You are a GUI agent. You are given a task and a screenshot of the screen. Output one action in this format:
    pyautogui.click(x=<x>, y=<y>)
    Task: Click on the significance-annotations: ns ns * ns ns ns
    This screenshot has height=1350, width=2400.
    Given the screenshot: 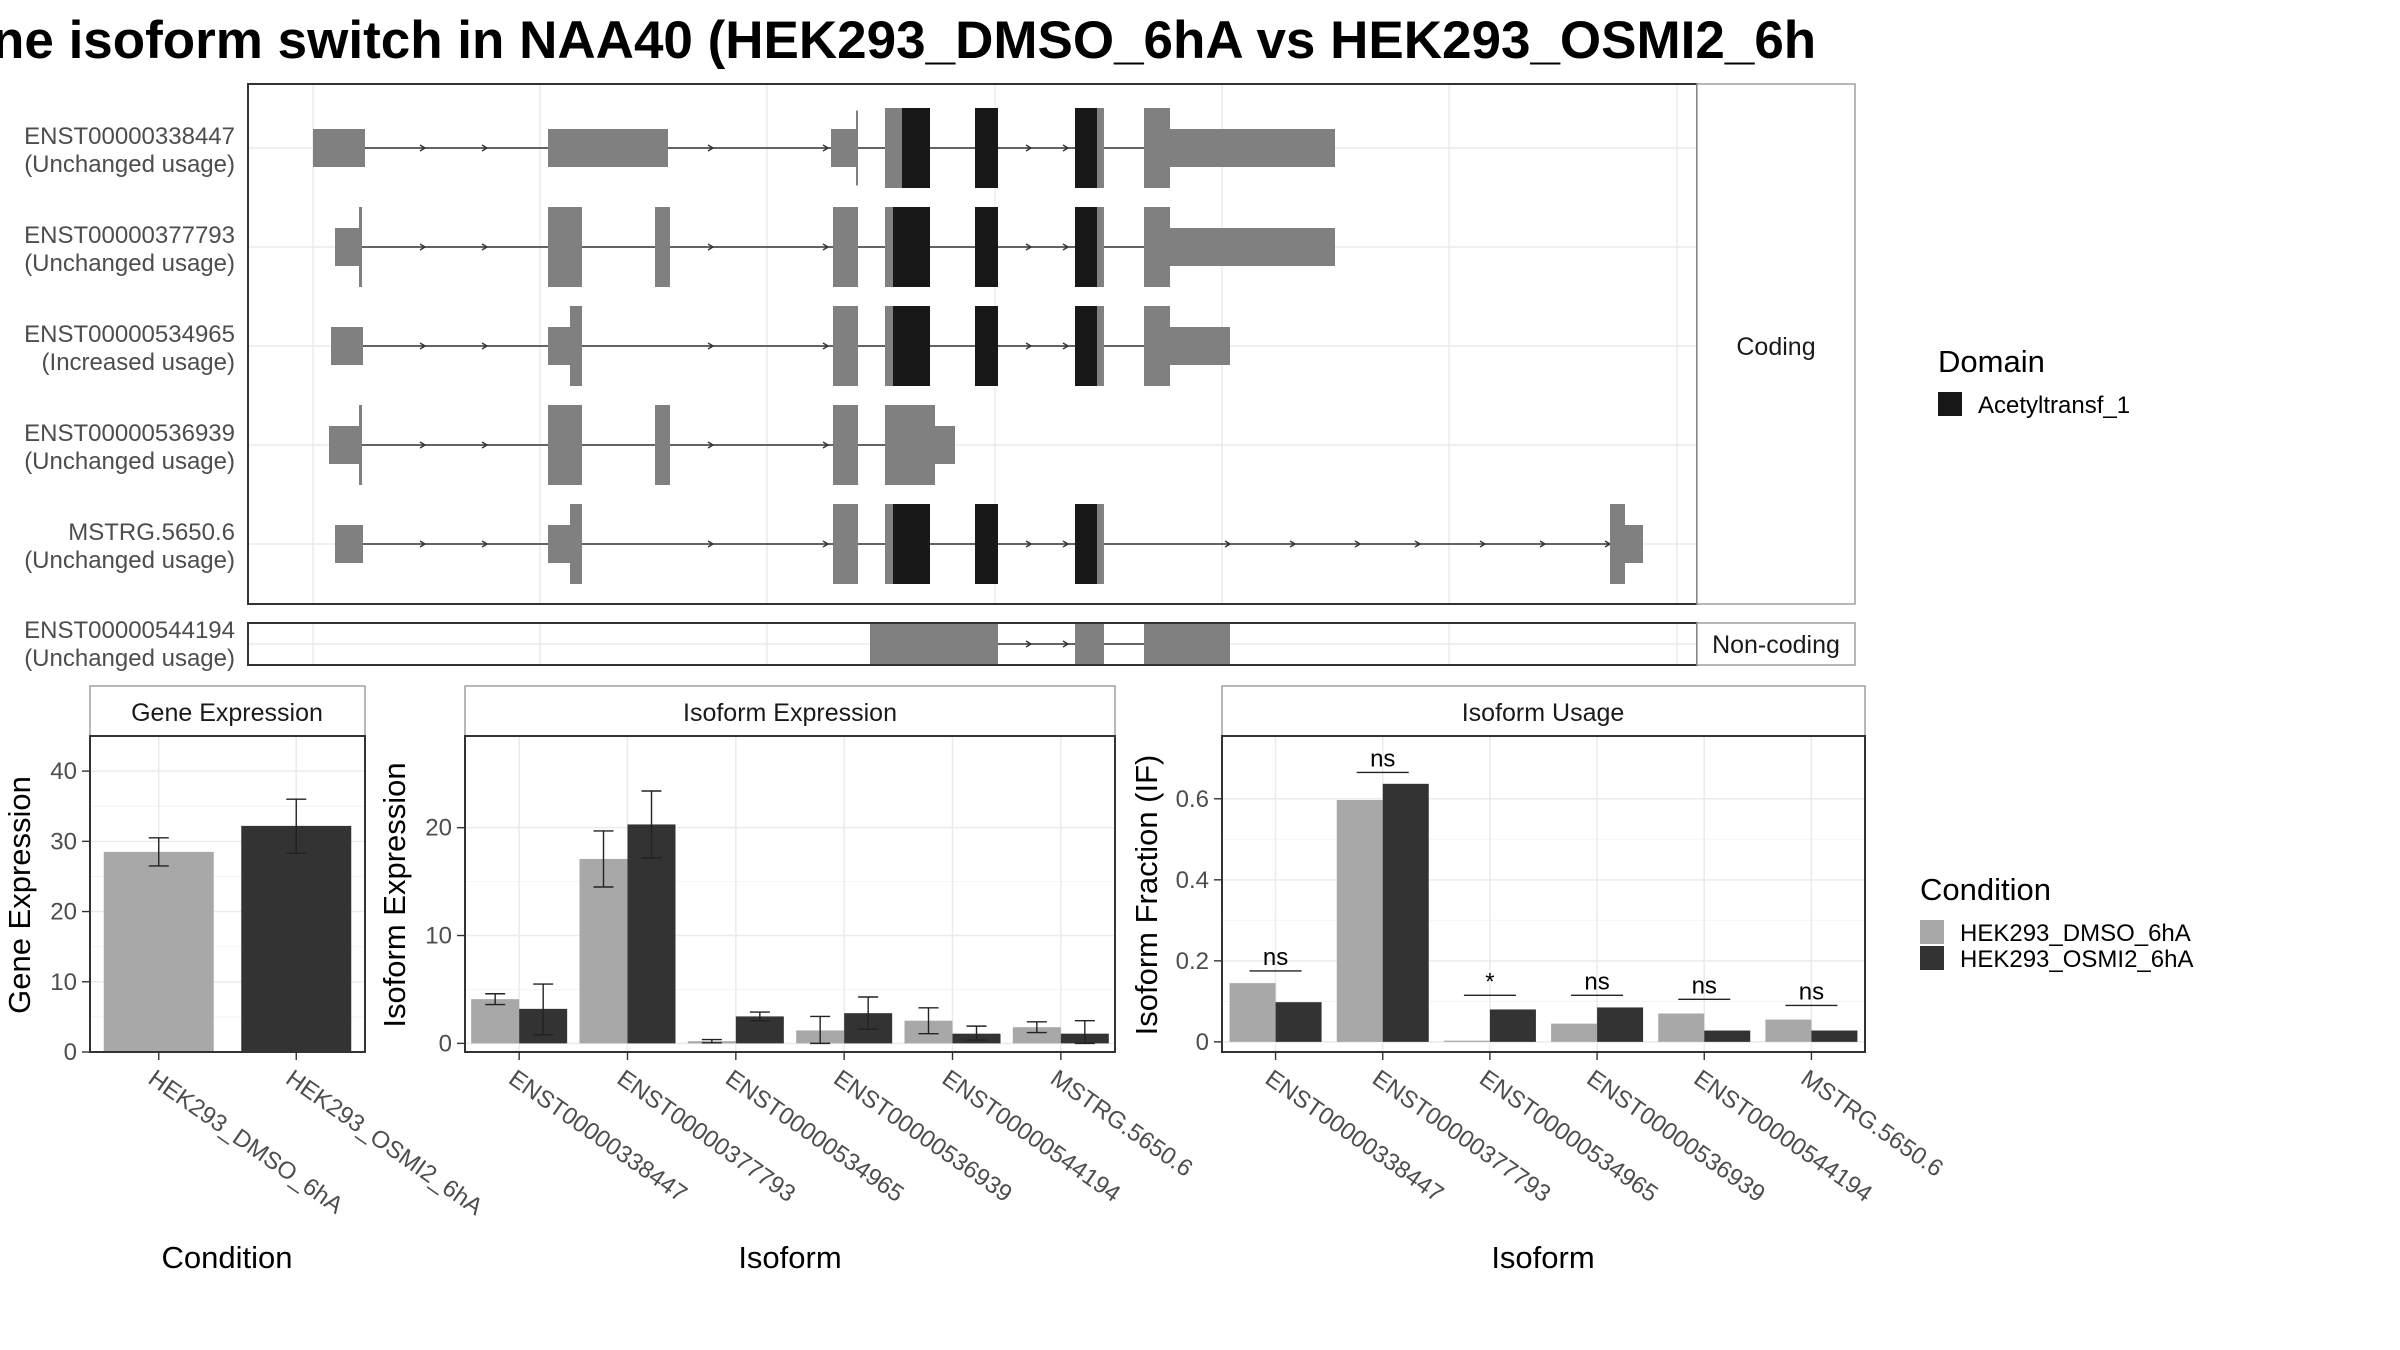 What is the action you would take?
    pyautogui.click(x=1543, y=876)
    